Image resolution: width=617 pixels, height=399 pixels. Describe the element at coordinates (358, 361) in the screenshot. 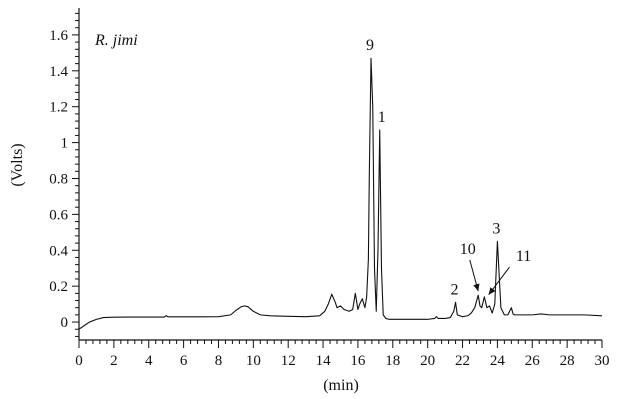

I see `x-tick-label: 16` at that location.